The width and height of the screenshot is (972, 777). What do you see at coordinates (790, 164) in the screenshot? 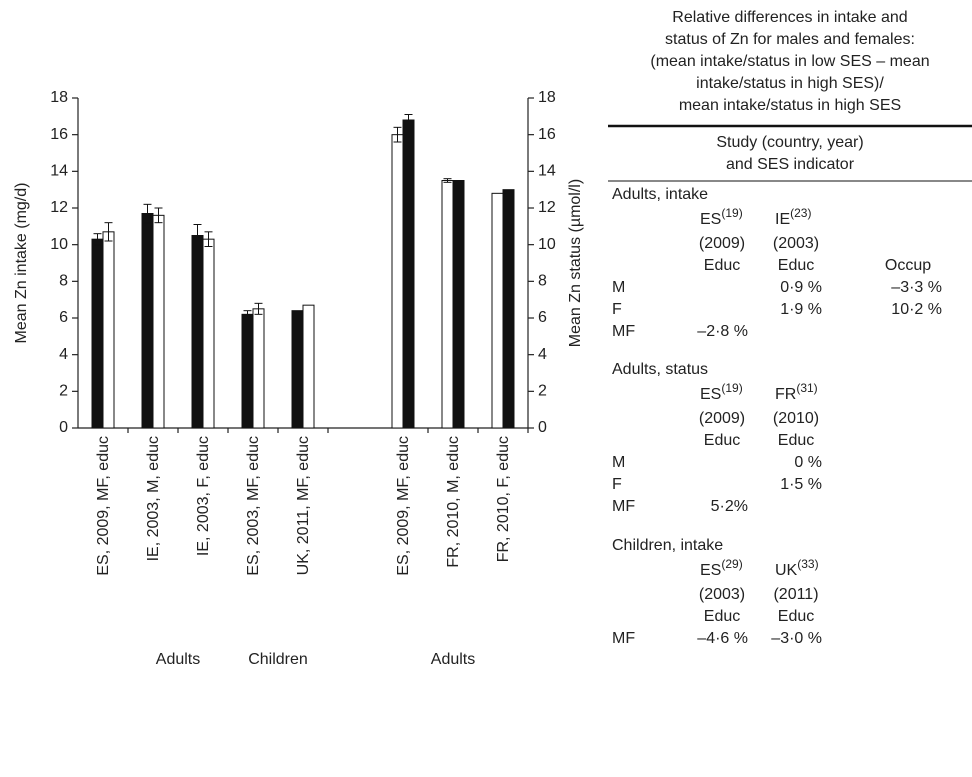
I see `table-header: and SES indicator` at bounding box center [790, 164].